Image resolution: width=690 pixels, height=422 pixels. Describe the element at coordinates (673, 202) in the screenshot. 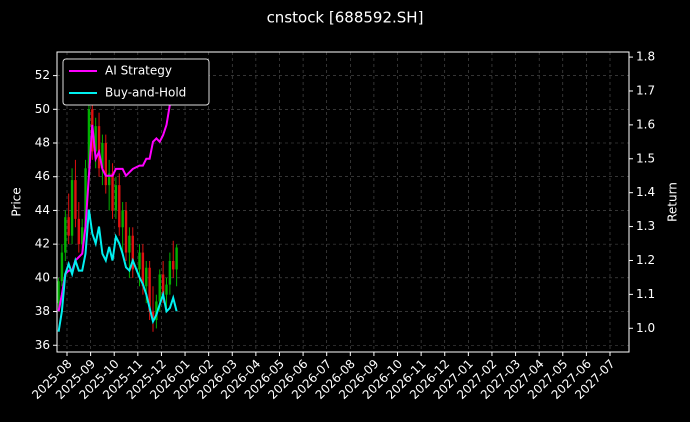

I see `y2-axis-label: Return` at that location.